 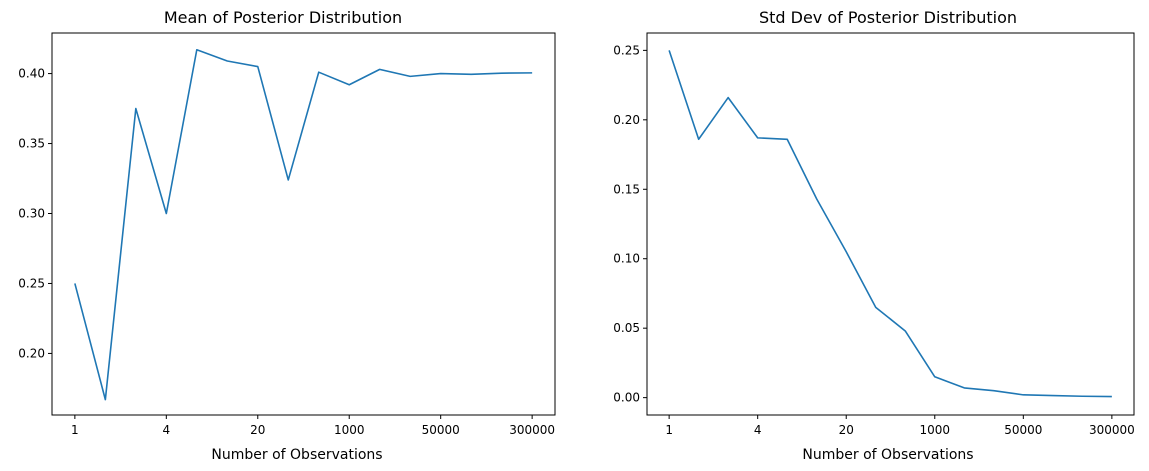 What do you see at coordinates (1023, 430) in the screenshot?
I see `std-x-tick-label: 50000` at bounding box center [1023, 430].